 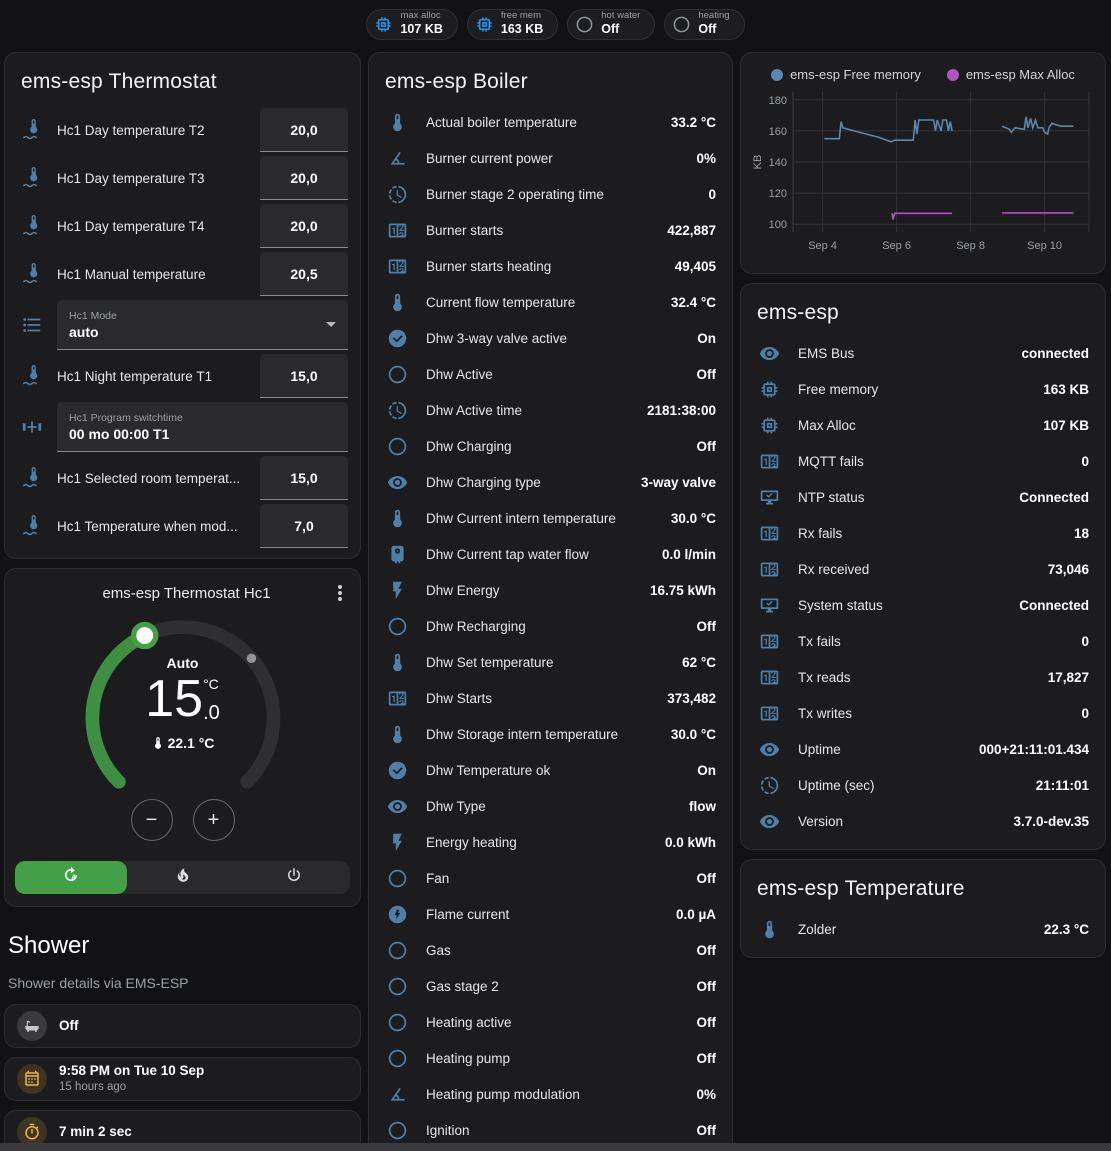 I want to click on entity-row: Tx fails 0, so click(x=923, y=641).